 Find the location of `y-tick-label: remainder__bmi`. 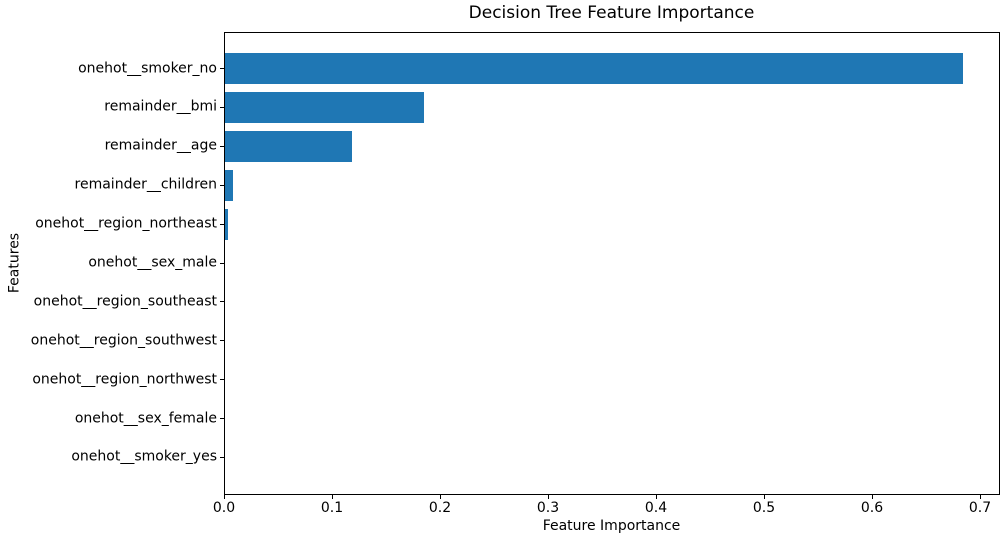

y-tick-label: remainder__bmi is located at coordinates (160, 106).